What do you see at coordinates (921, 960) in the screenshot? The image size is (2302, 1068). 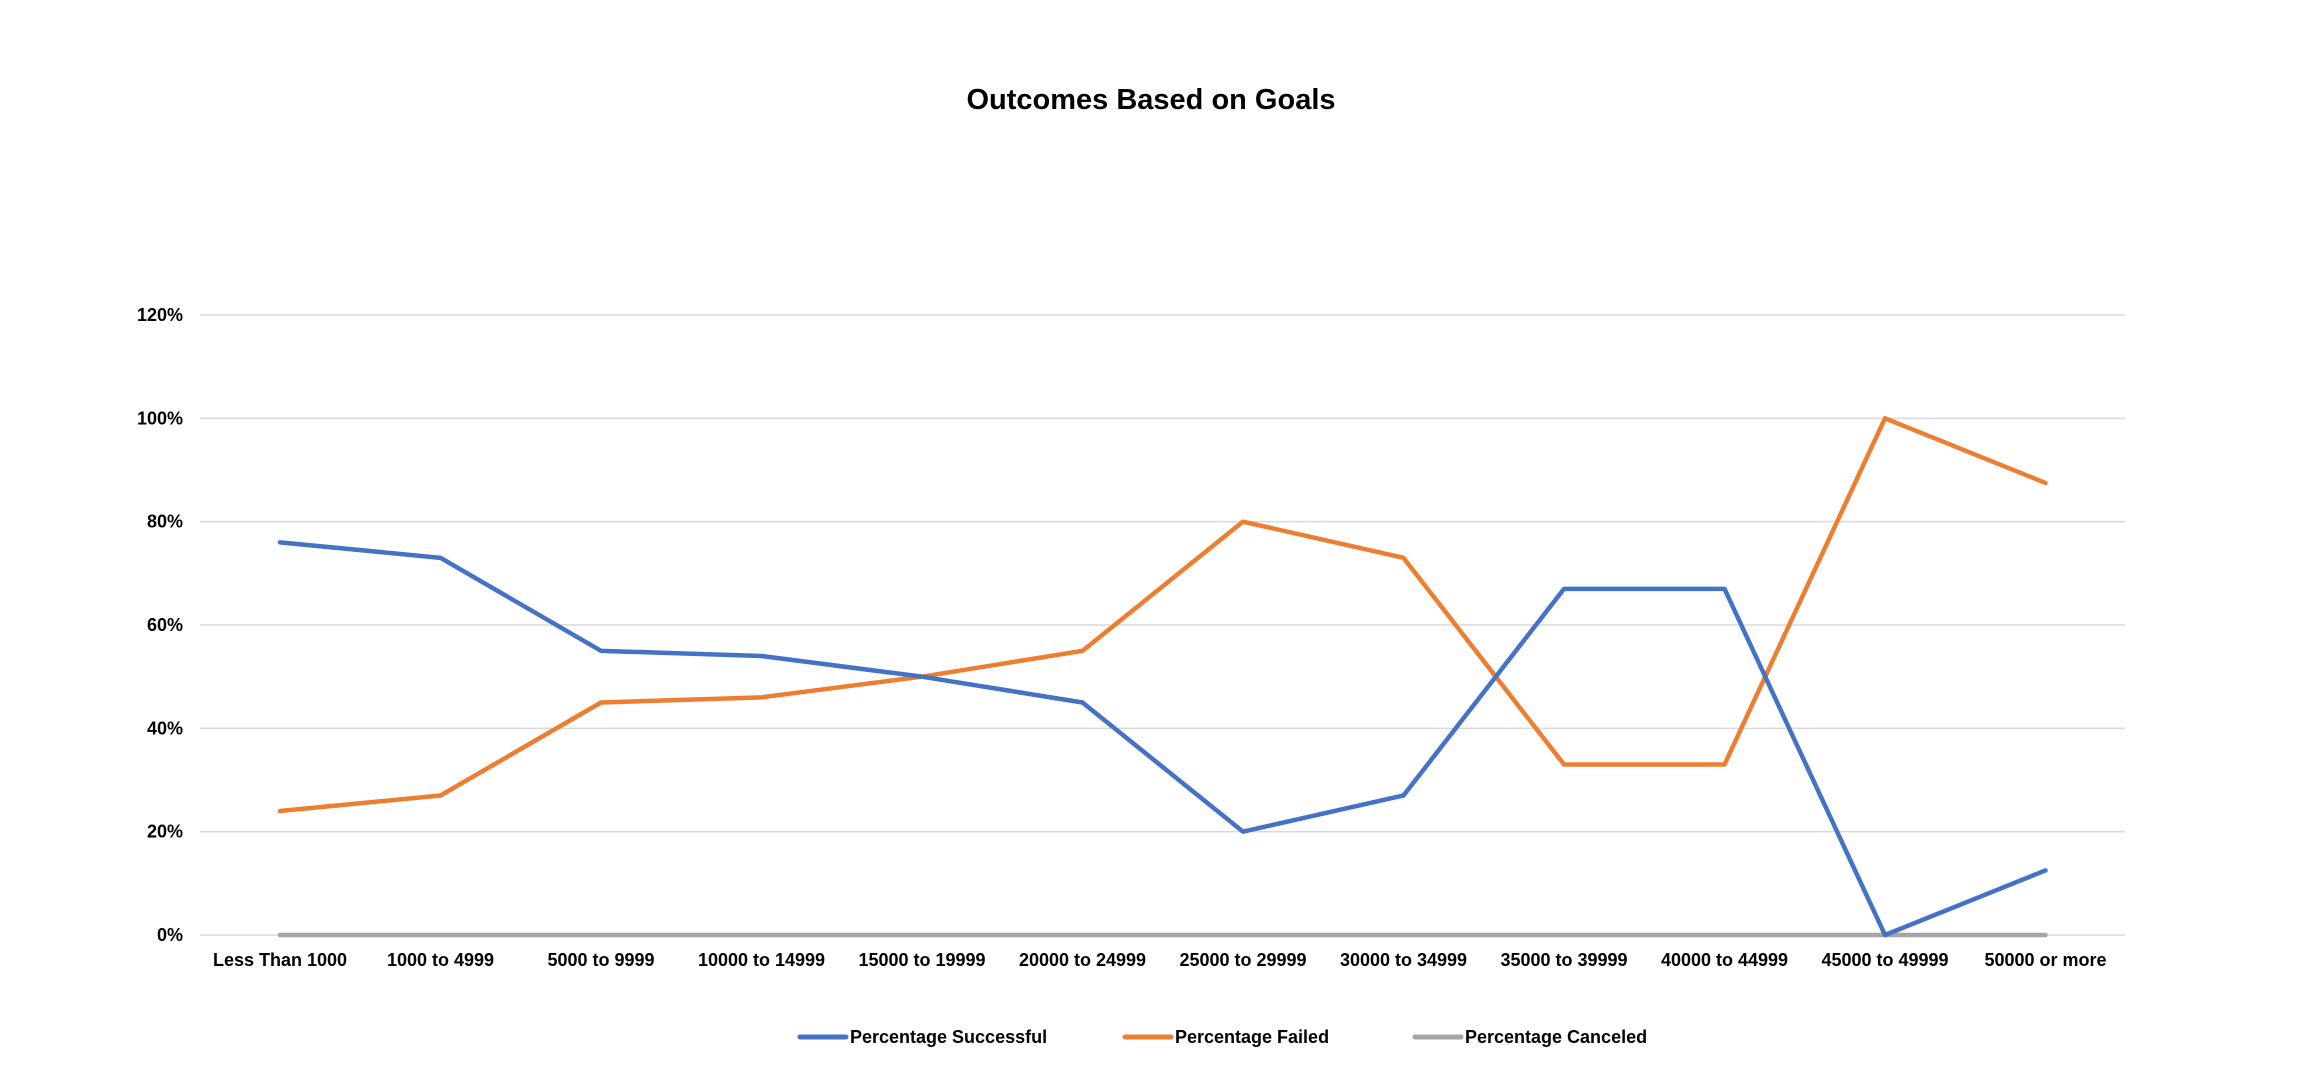 I see `x-tick-label: 15000 to 19999` at bounding box center [921, 960].